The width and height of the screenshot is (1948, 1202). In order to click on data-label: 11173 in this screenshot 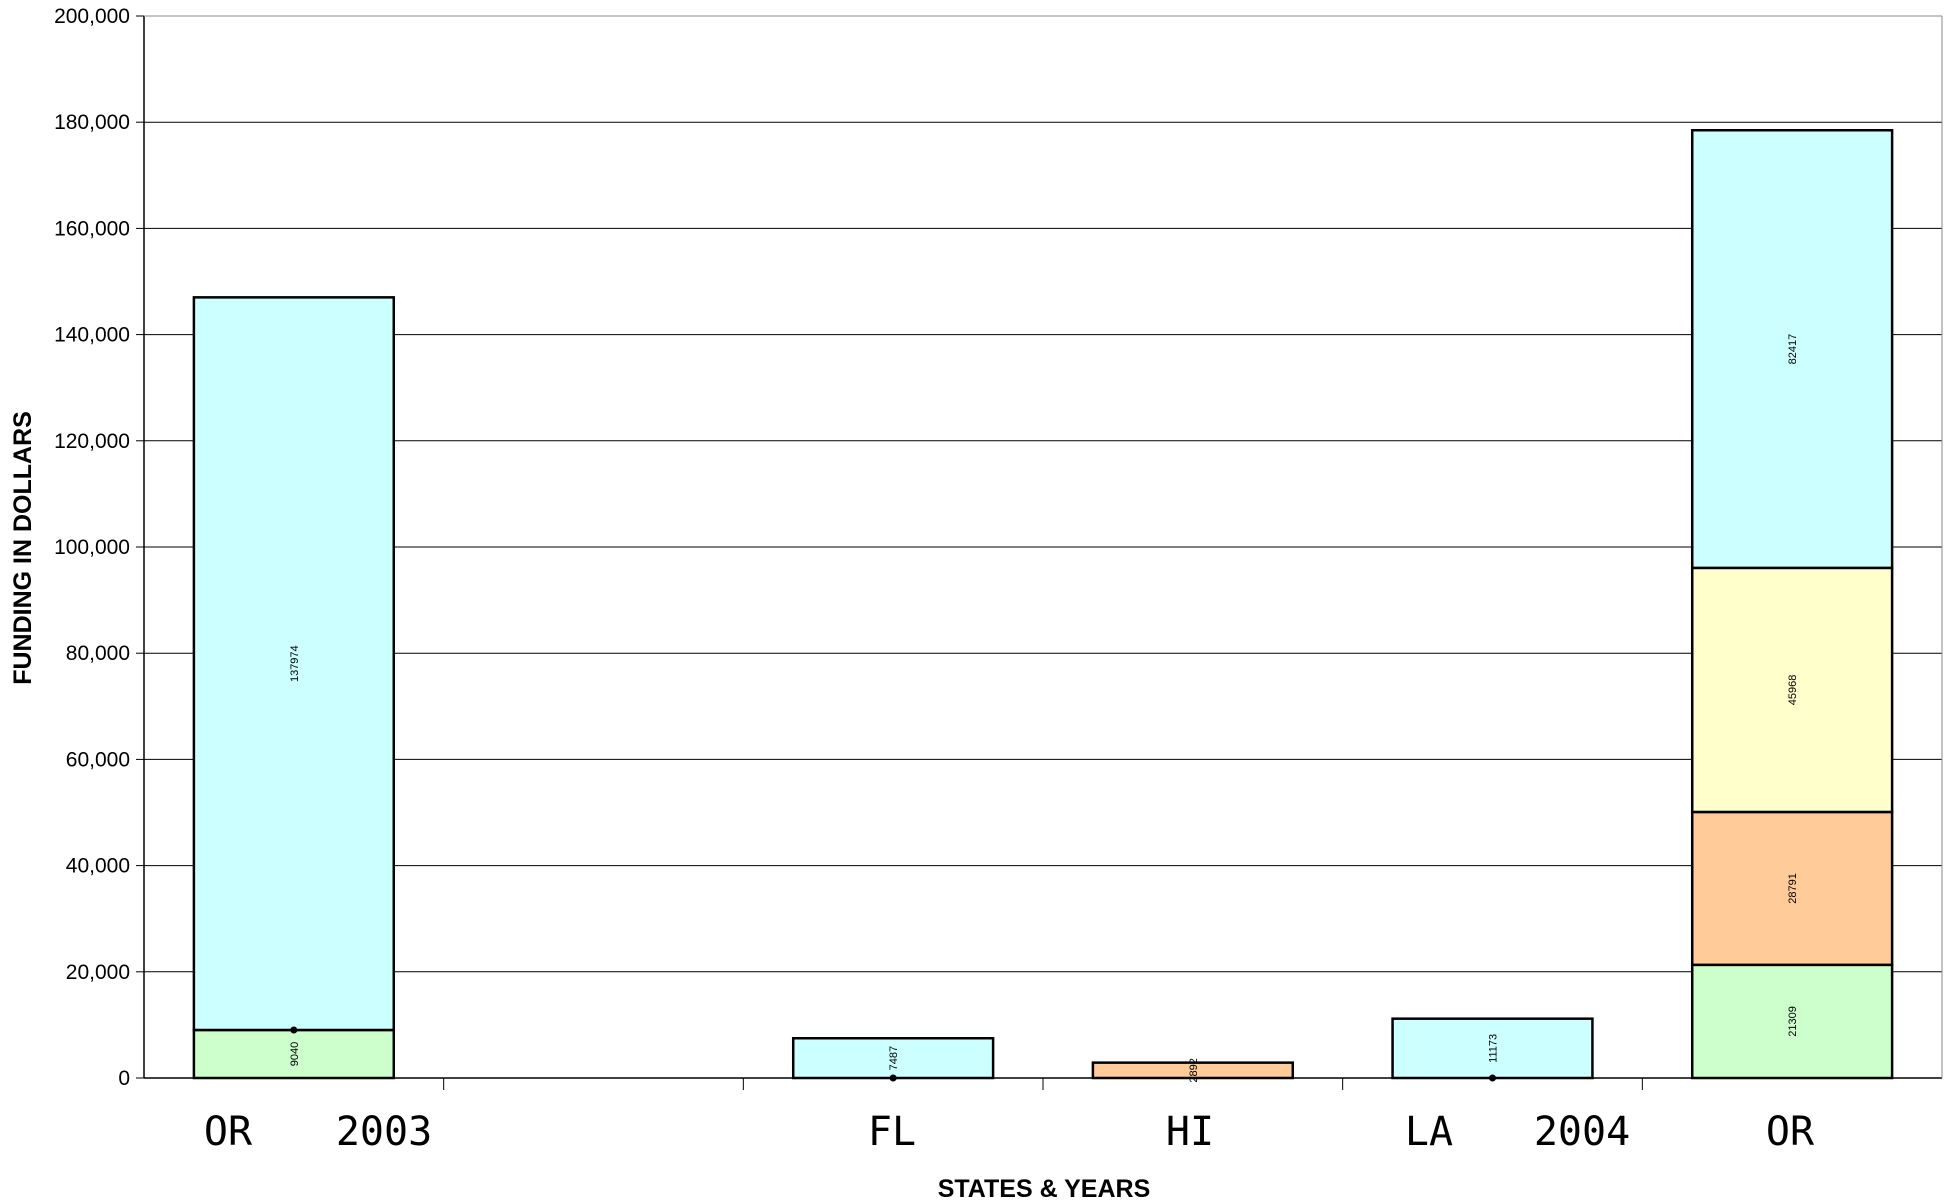, I will do `click(1494, 1048)`.